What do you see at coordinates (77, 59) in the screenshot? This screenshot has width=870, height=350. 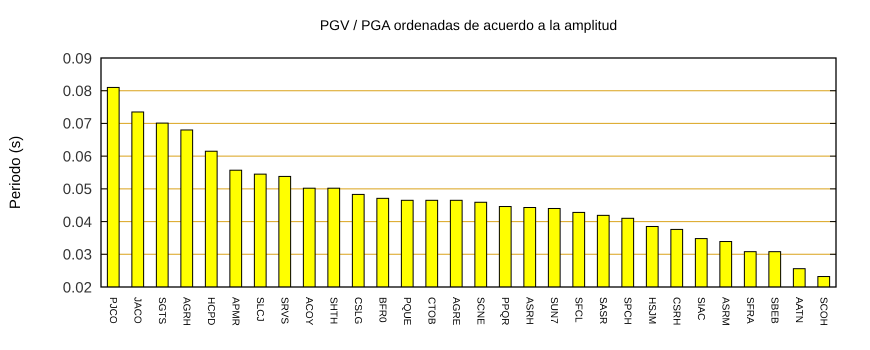 I see `y-tick-label: 0.09` at bounding box center [77, 59].